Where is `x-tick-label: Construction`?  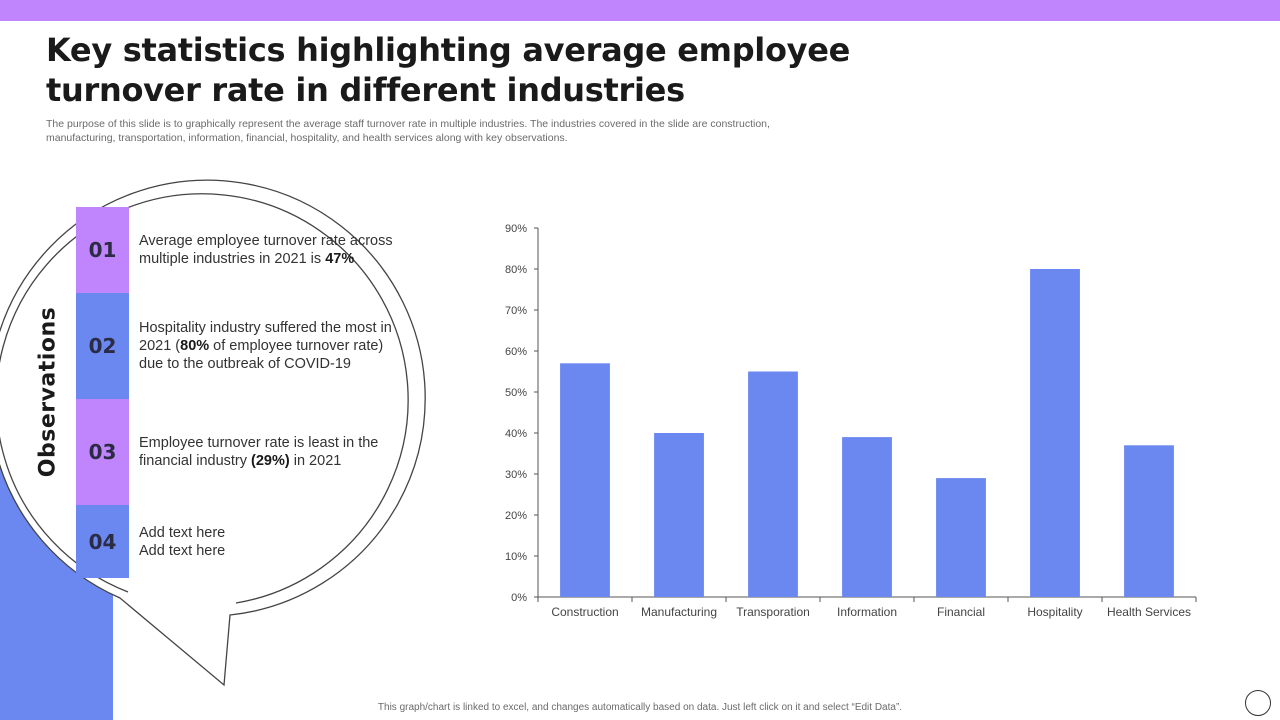
x-tick-label: Construction is located at coordinates (584, 612).